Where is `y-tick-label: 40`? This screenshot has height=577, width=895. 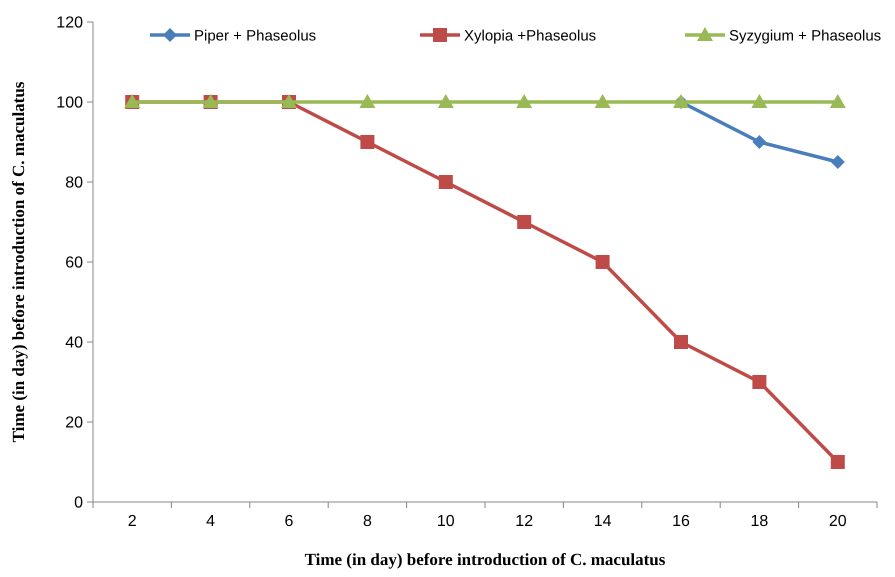 y-tick-label: 40 is located at coordinates (74, 343).